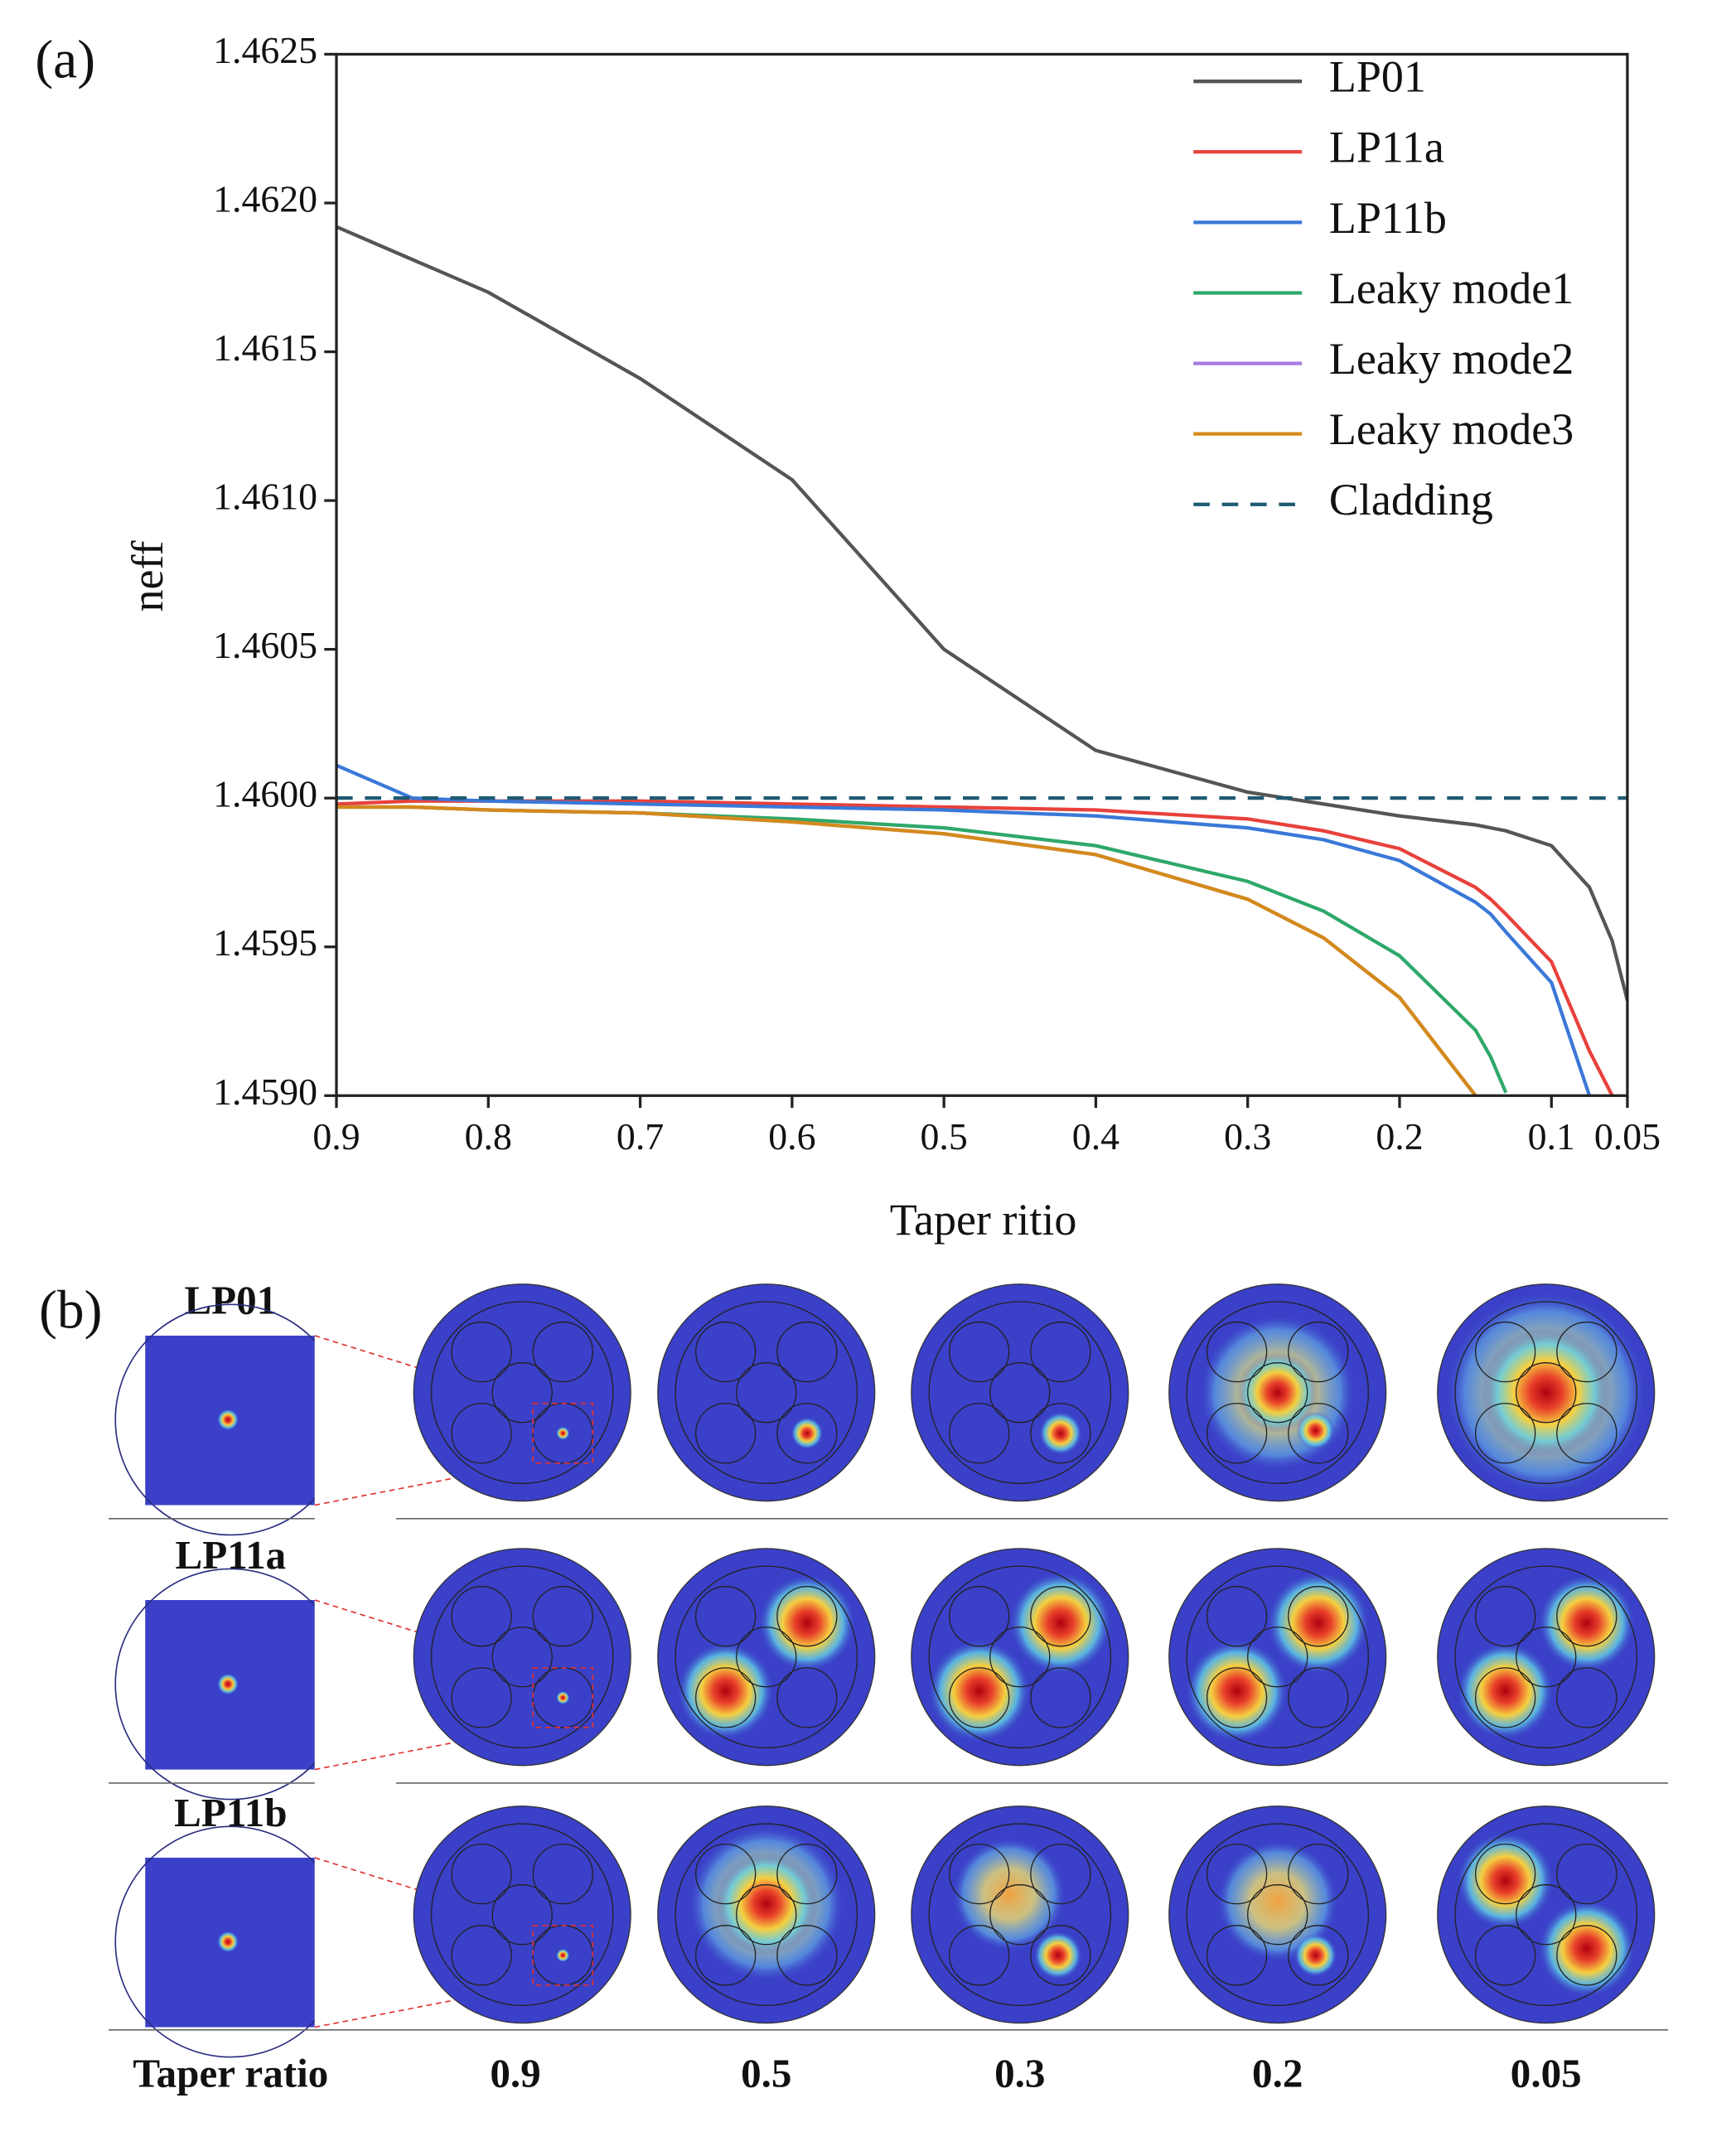 The width and height of the screenshot is (1736, 2156). Describe the element at coordinates (265, 794) in the screenshot. I see `y-tick-label: 1.4600` at that location.